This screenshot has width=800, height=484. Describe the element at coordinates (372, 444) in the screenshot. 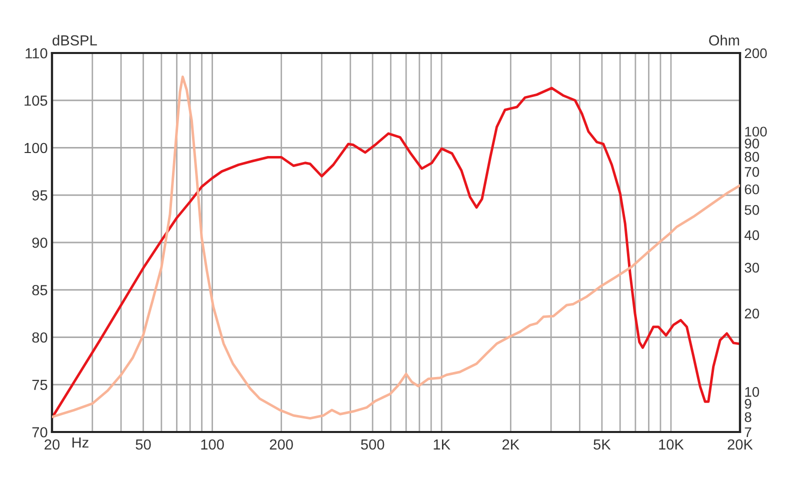

I see `x-tick-label: 500` at that location.